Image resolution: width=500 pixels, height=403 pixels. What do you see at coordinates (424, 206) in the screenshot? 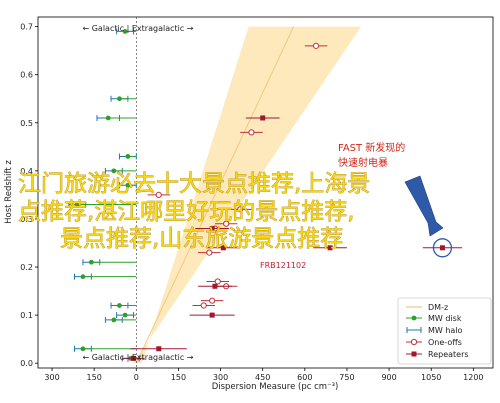
I see `fast-arrow` at bounding box center [424, 206].